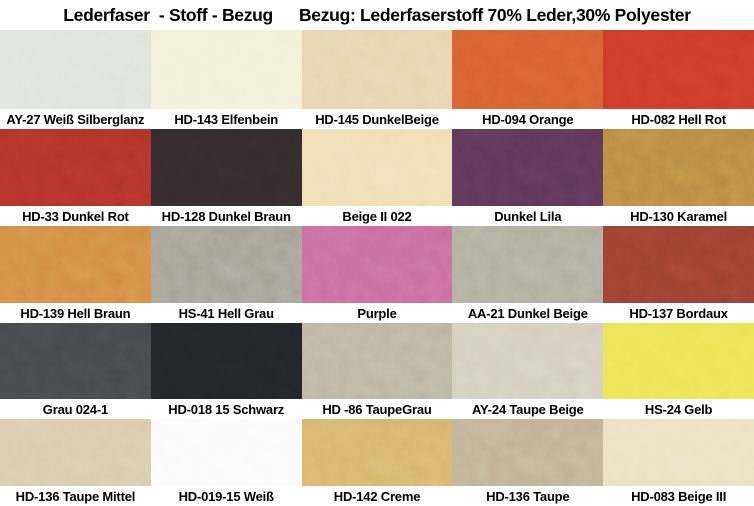 This screenshot has width=754, height=506. I want to click on swatch-label: HD -86 TaupeGrau, so click(377, 409).